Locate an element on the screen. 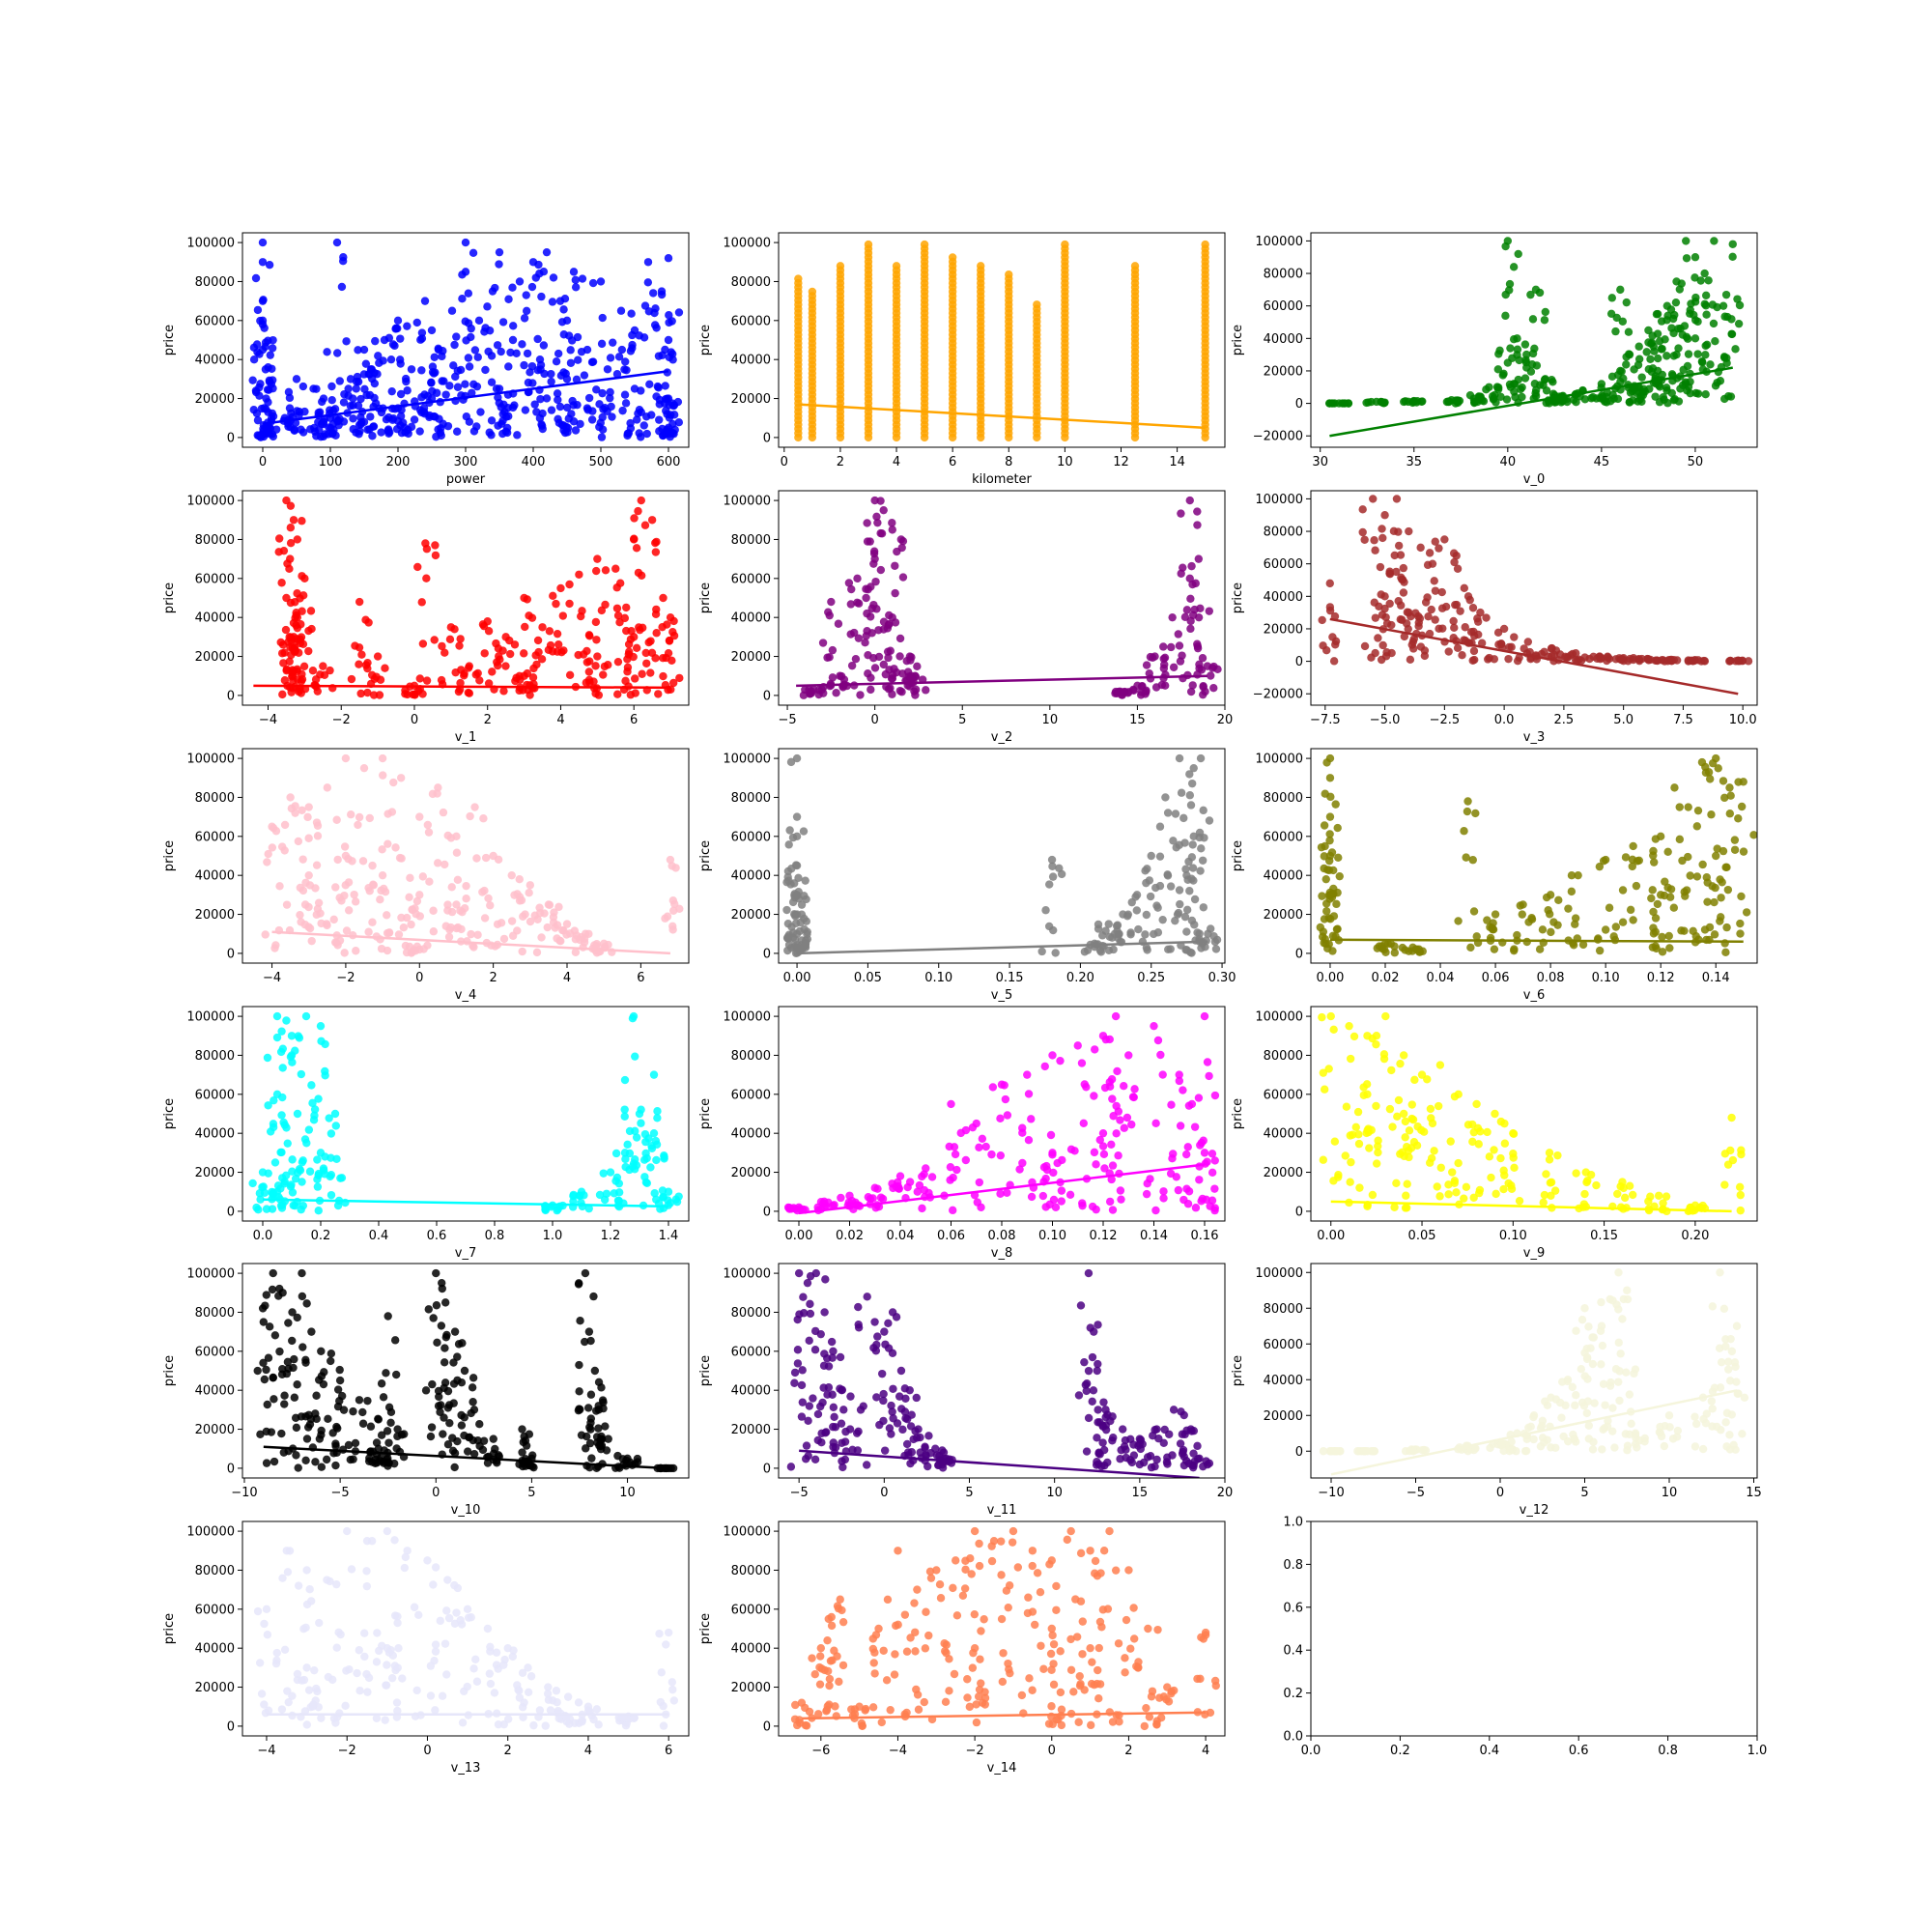 This screenshot has height=1932, width=1932. y-tick-label: 100000 is located at coordinates (210, 760).